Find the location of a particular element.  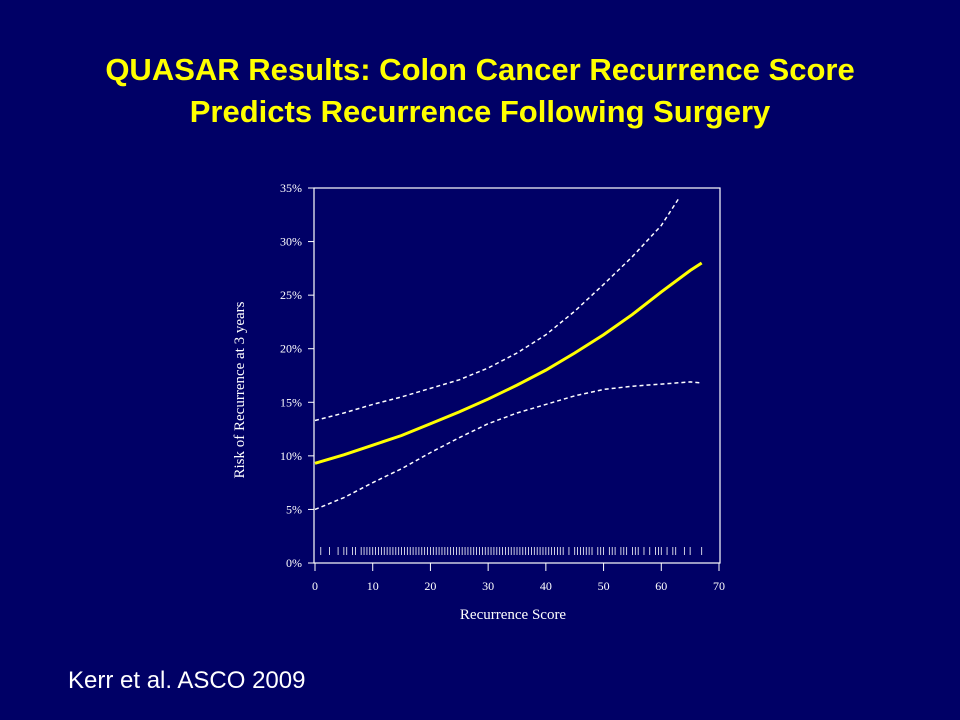

y-tick-label: 15% is located at coordinates (291, 402).